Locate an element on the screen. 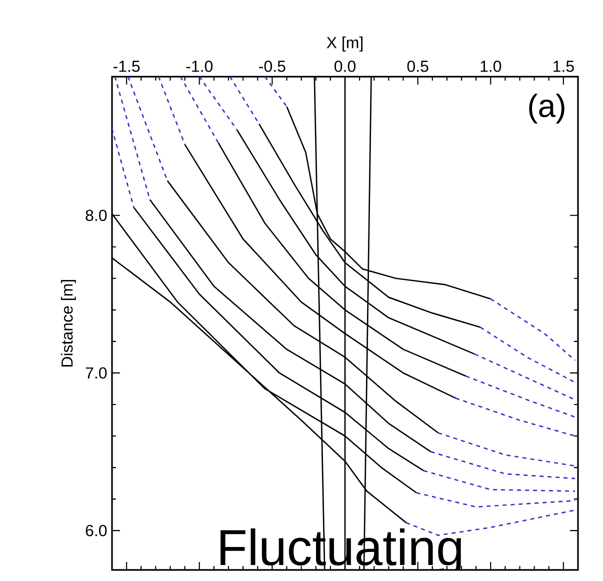 Image resolution: width=603 pixels, height=581 pixels. x-tick-label: 0.0 is located at coordinates (345, 66).